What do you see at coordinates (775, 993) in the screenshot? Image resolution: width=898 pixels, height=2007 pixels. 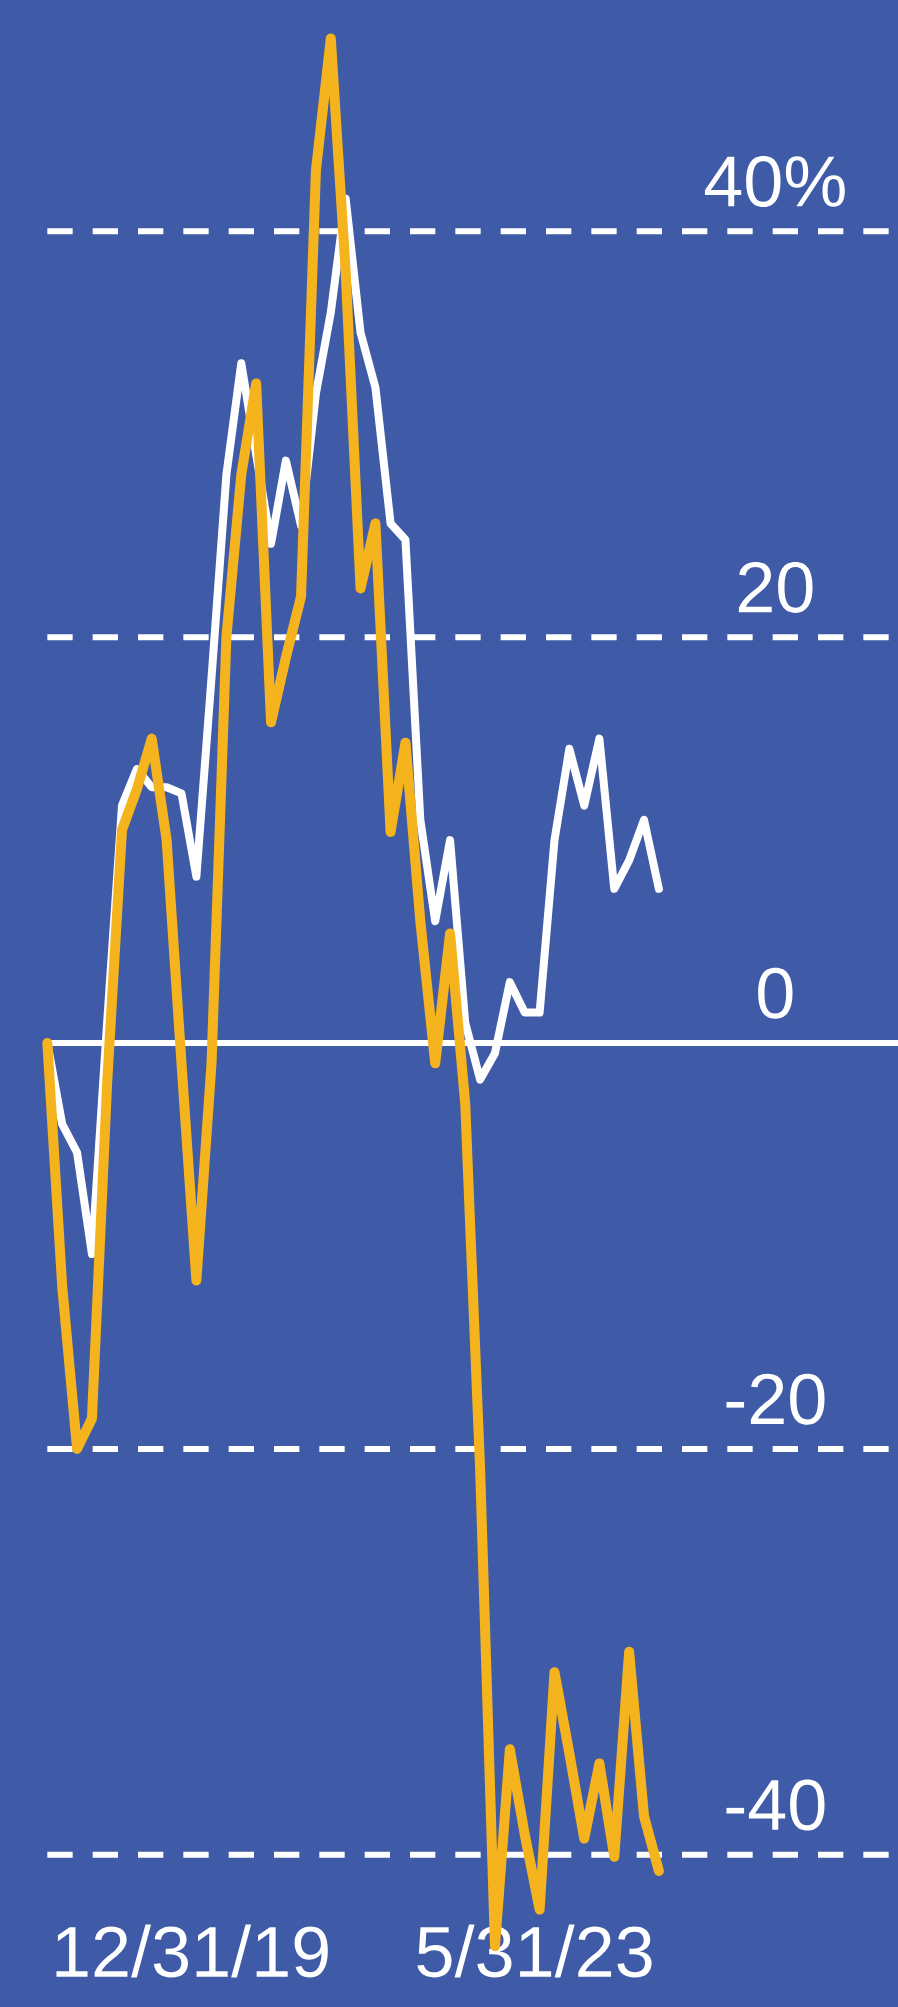 I see `y-tick-label: 0` at bounding box center [775, 993].